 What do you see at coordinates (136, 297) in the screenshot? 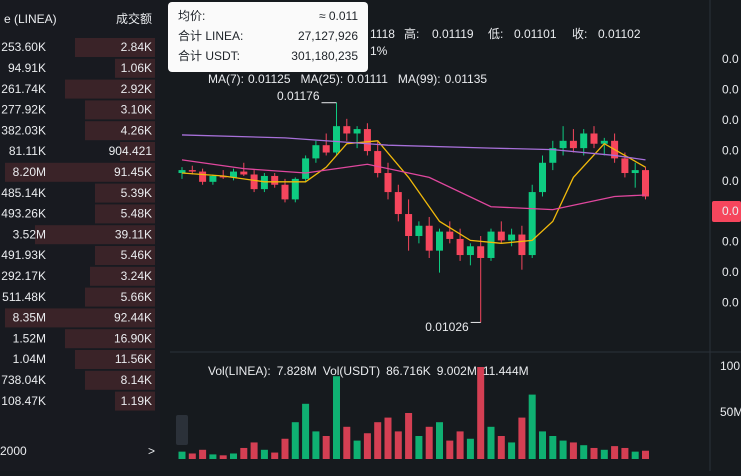
I see `amount-cell: 5.66K` at bounding box center [136, 297].